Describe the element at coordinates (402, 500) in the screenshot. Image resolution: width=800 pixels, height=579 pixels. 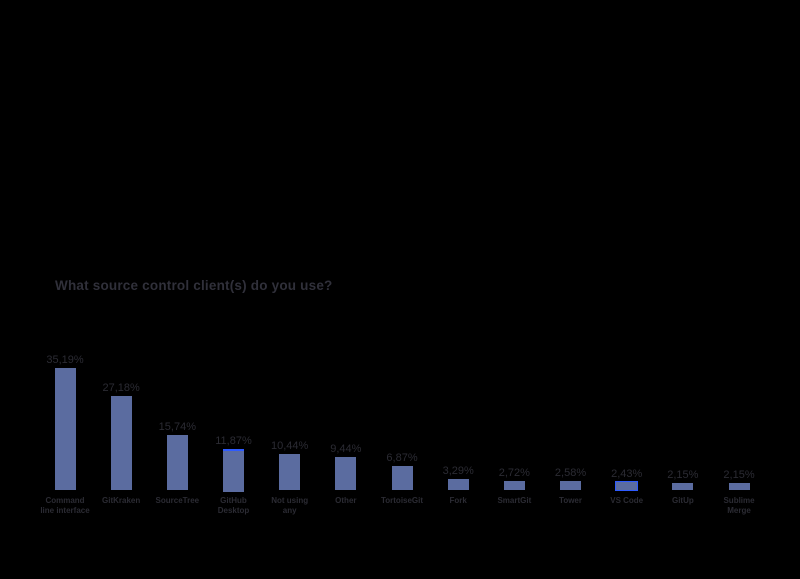
I see `x-axis-label: TortoiseGit` at that location.